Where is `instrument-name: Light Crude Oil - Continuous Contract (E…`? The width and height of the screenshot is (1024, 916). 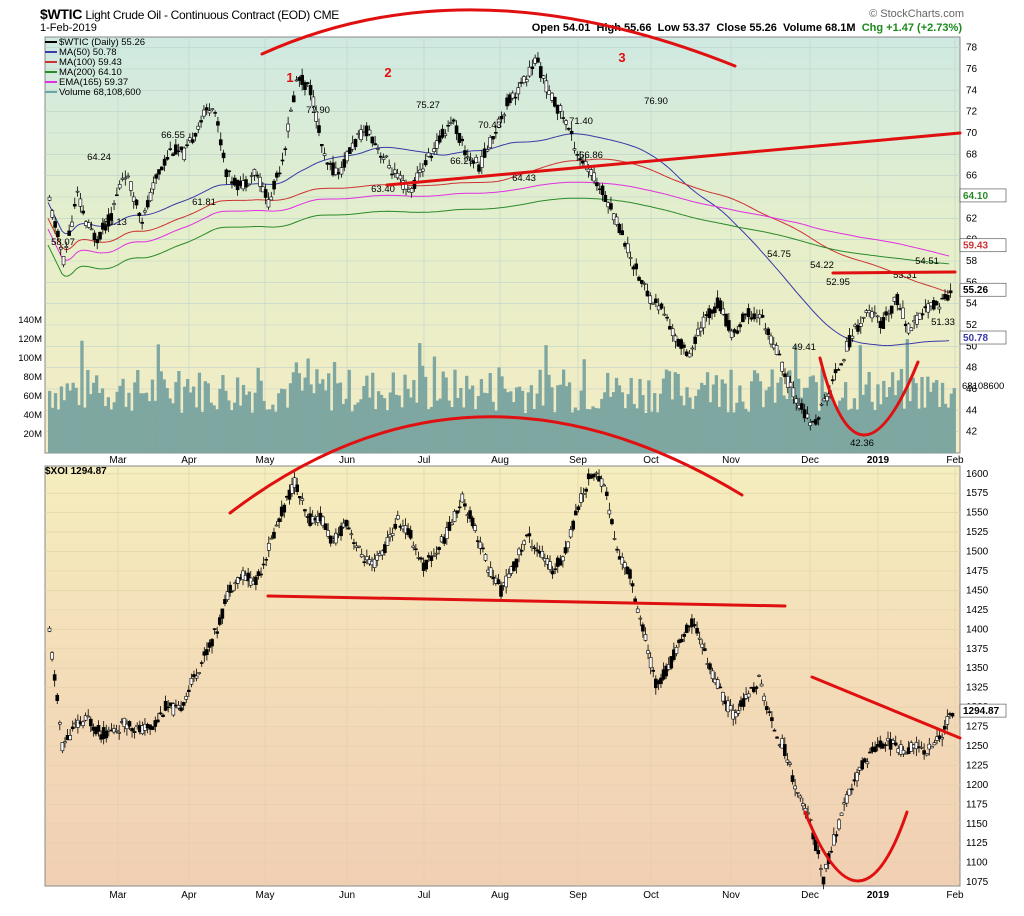 instrument-name: Light Crude Oil - Continuous Contract (E… is located at coordinates (197, 15).